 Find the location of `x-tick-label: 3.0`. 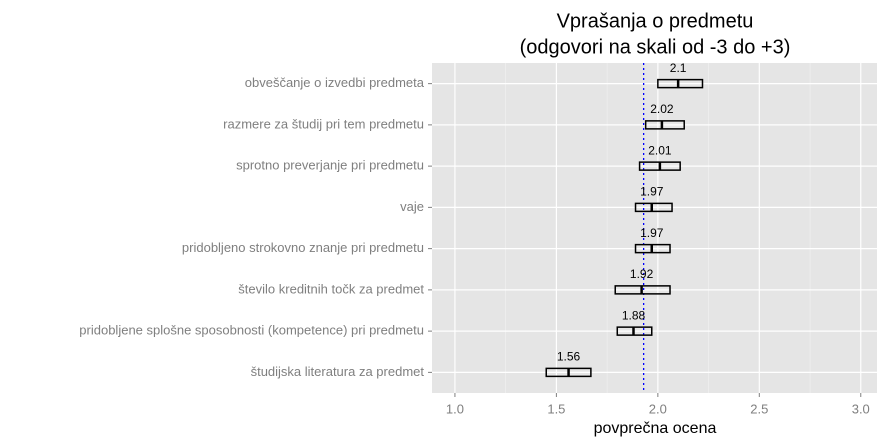

x-tick-label: 3.0 is located at coordinates (861, 408).